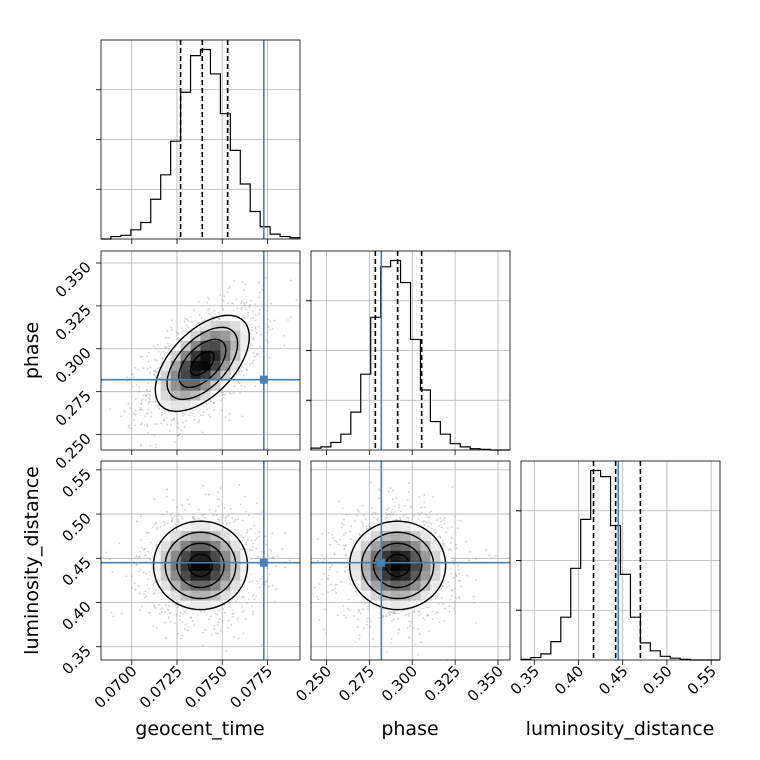 Image resolution: width=760 pixels, height=760 pixels. I want to click on x-tick-label-geocent_time: 0.0775, so click(251, 687).